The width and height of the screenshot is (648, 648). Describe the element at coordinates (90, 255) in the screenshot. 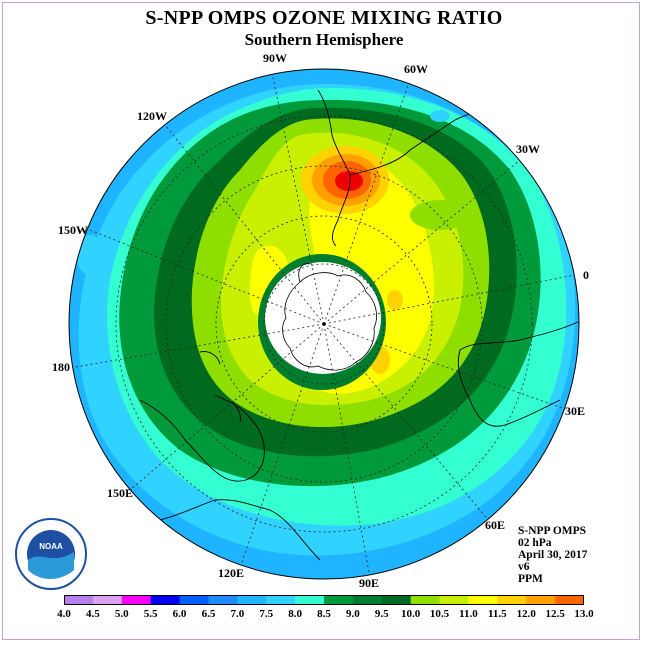

I see `field-min-7-west` at that location.